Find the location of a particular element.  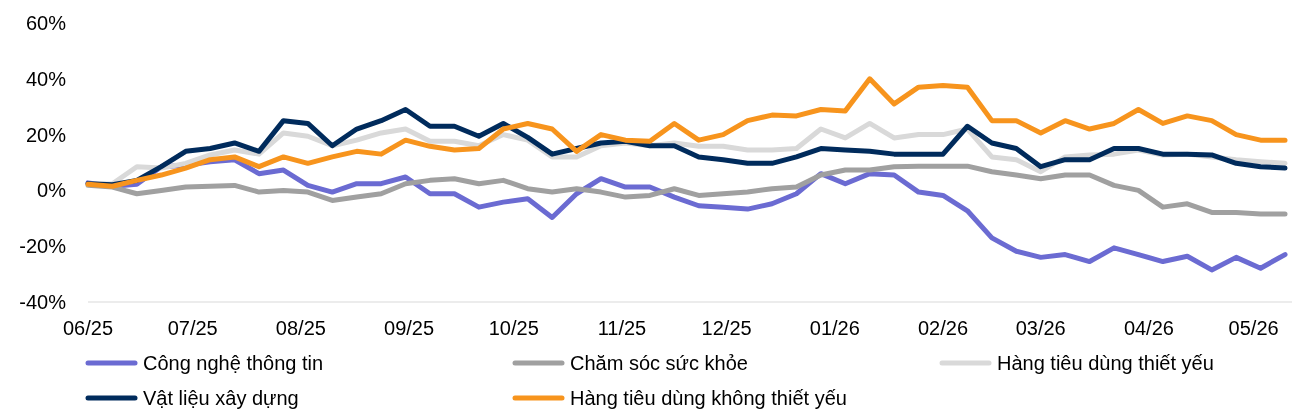

x-tick-label: 09/25 is located at coordinates (409, 328).